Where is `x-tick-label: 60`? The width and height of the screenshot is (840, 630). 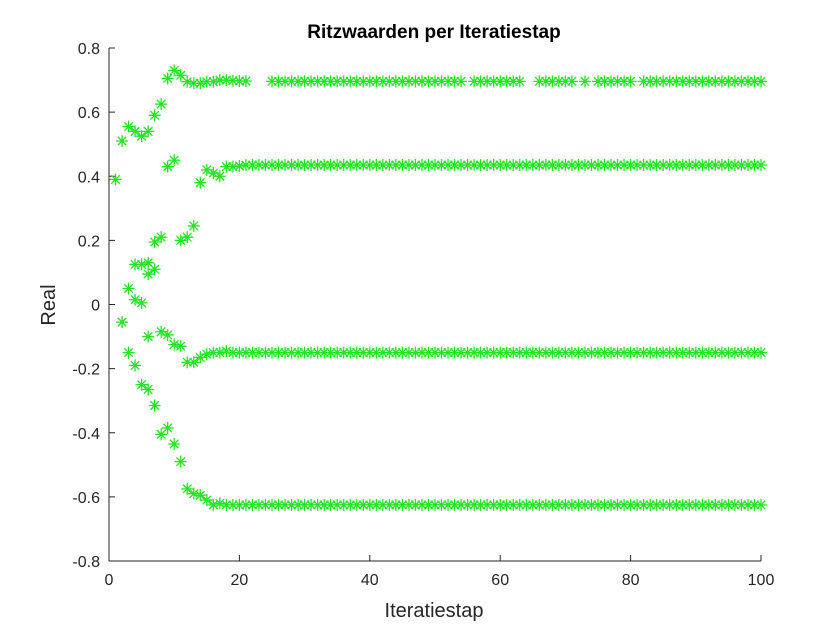 x-tick-label: 60 is located at coordinates (500, 580).